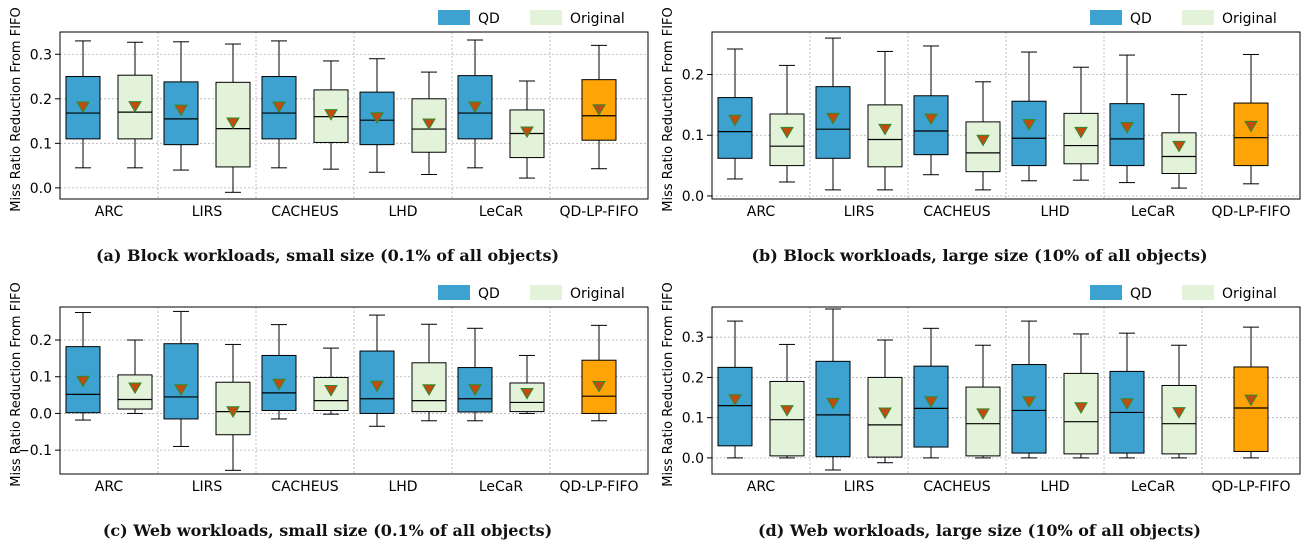 Image resolution: width=1315 pixels, height=550 pixels. I want to click on y-tick-label: 0.3, so click(693, 338).